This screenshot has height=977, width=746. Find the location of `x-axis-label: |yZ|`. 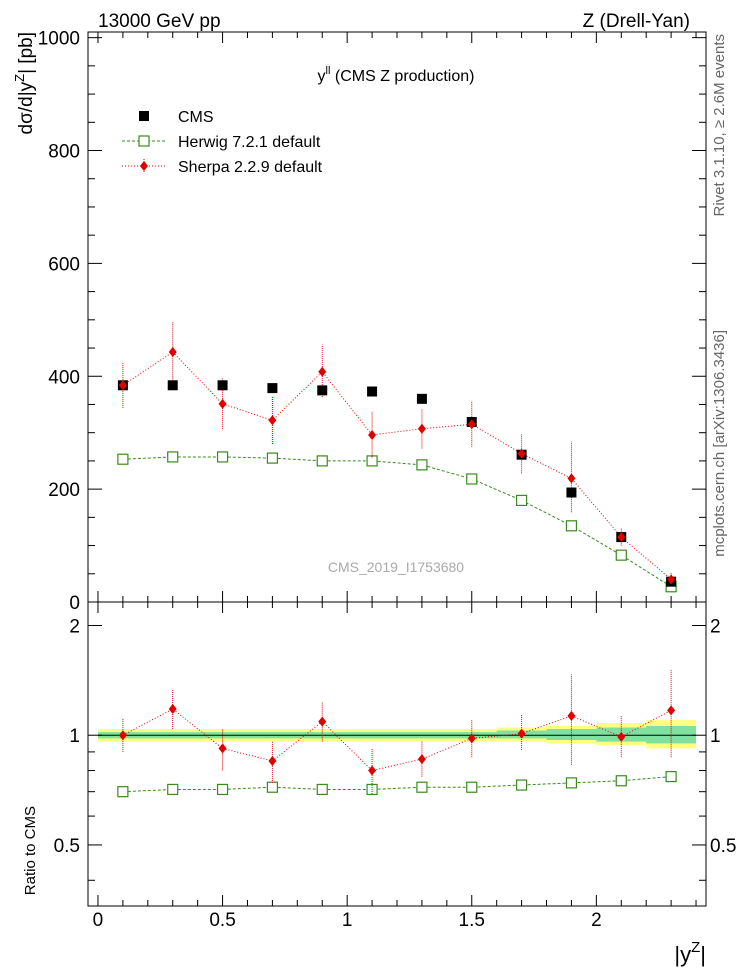

x-axis-label: |yZ| is located at coordinates (690, 953).